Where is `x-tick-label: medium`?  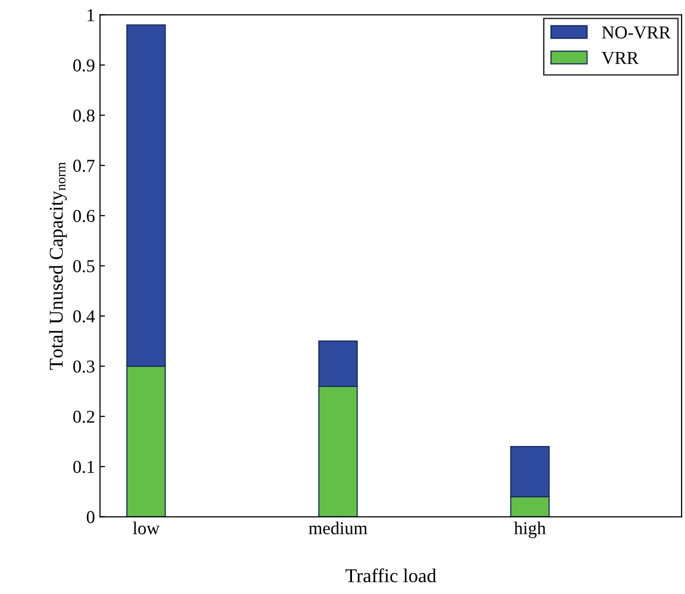 x-tick-label: medium is located at coordinates (338, 528).